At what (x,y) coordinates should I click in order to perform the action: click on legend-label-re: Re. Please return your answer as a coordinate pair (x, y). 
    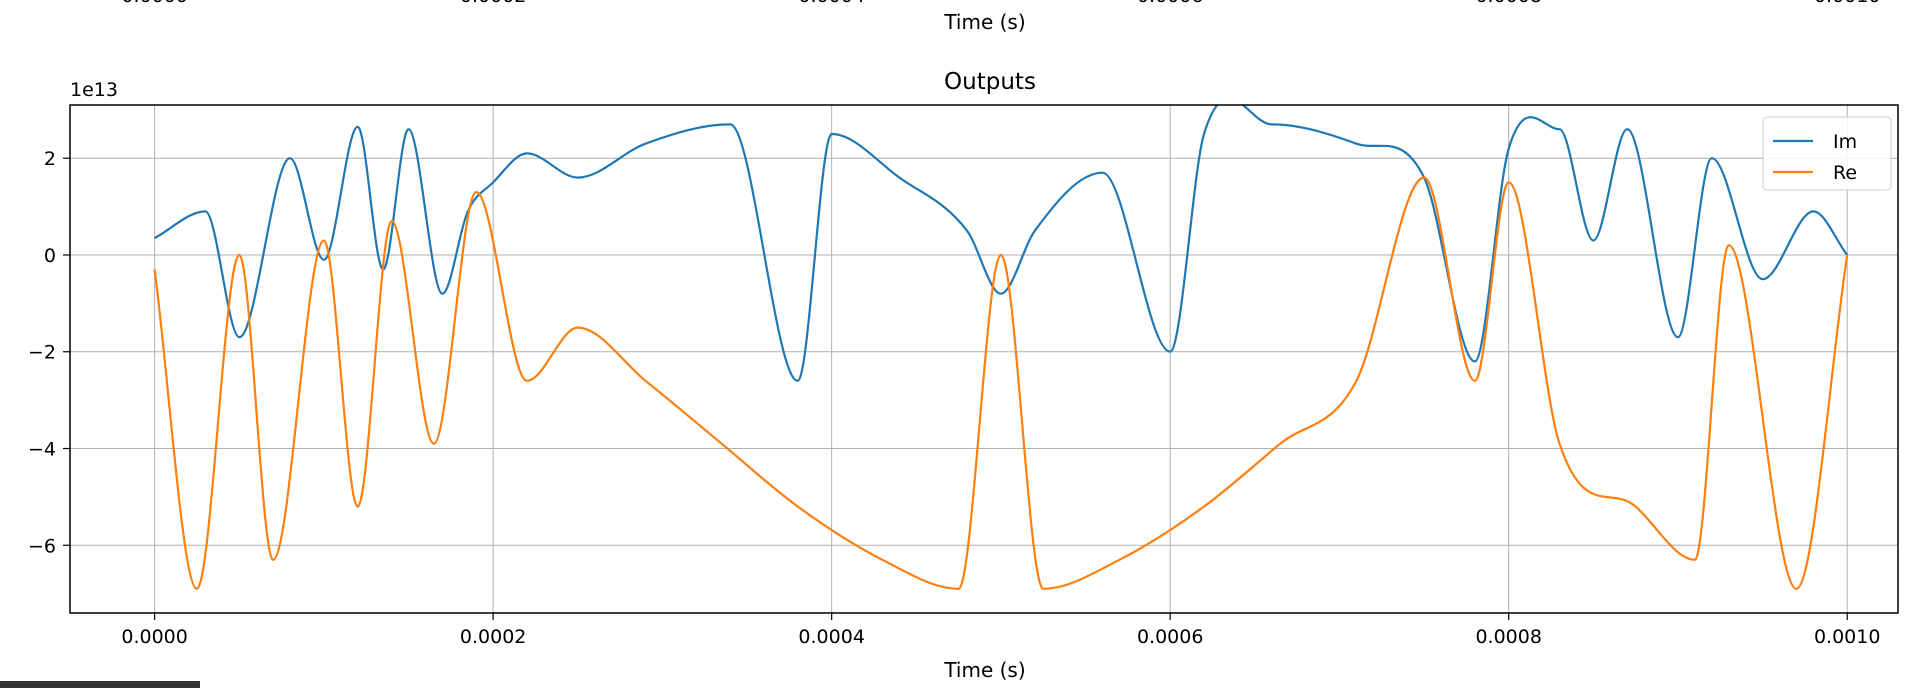
    Looking at the image, I should click on (1845, 173).